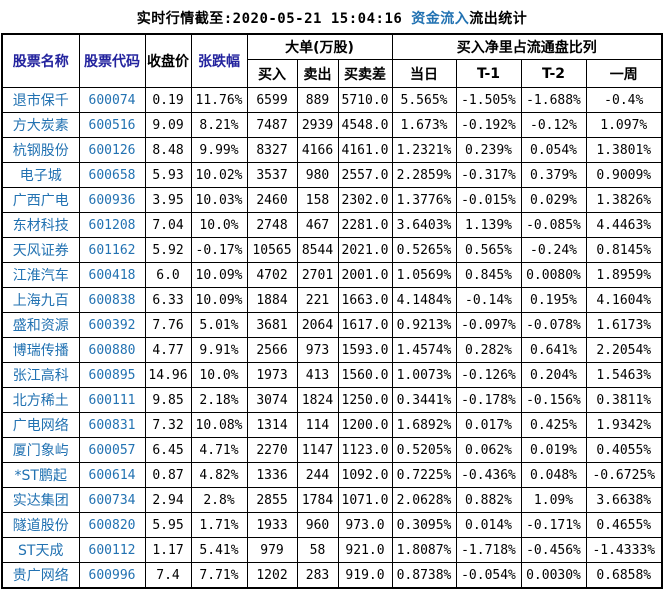 Image resolution: width=664 pixels, height=590 pixels. What do you see at coordinates (365, 300) in the screenshot?
I see `cell-buy-sell-diff: 1663.0` at bounding box center [365, 300].